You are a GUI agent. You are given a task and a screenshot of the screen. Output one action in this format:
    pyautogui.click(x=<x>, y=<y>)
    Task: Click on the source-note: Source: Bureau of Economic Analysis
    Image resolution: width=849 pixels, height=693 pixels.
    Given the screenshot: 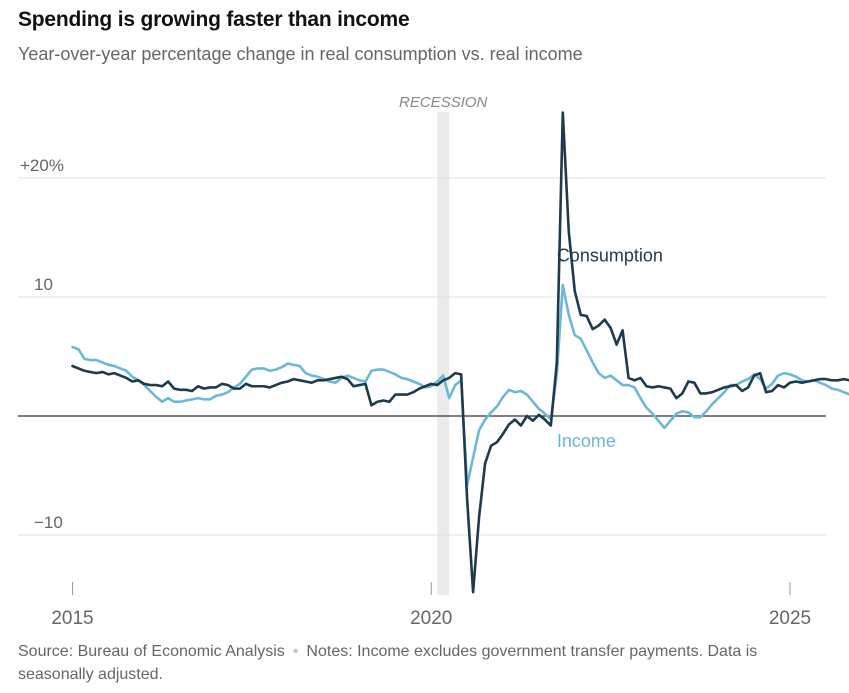 What is the action you would take?
    pyautogui.click(x=151, y=651)
    